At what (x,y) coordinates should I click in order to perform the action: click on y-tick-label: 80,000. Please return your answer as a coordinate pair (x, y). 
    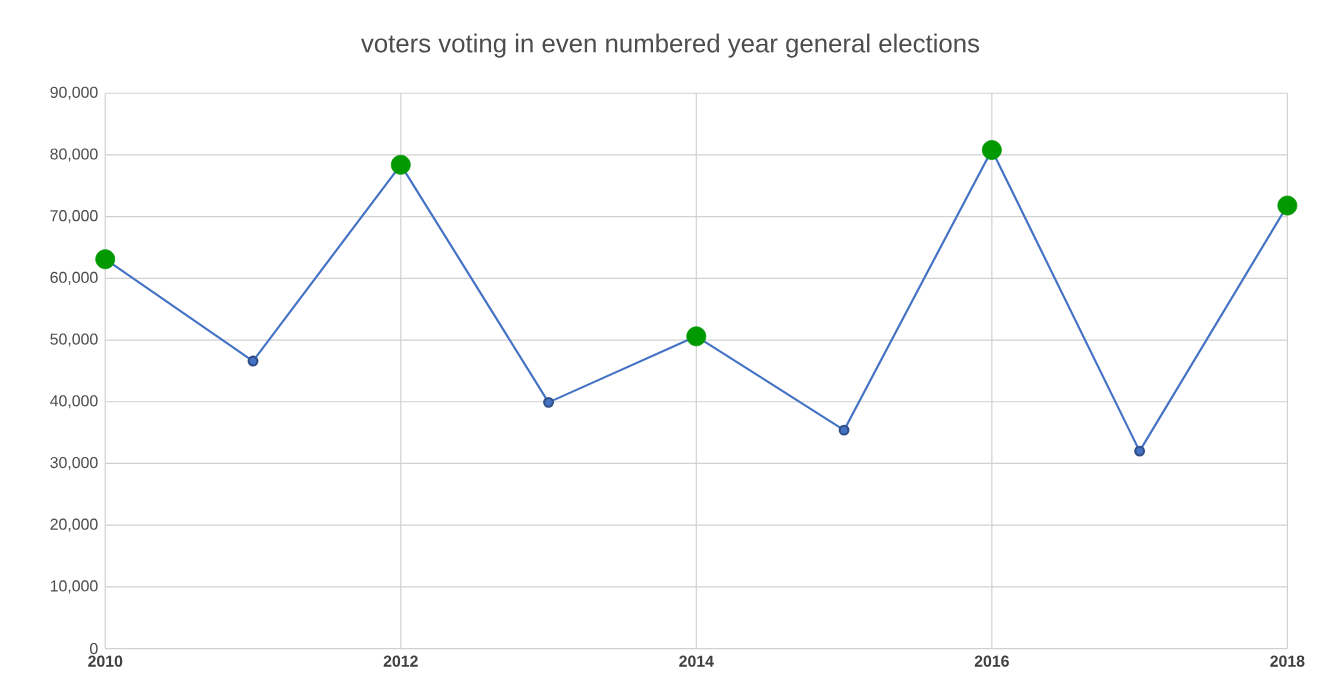
    Looking at the image, I should click on (74, 155).